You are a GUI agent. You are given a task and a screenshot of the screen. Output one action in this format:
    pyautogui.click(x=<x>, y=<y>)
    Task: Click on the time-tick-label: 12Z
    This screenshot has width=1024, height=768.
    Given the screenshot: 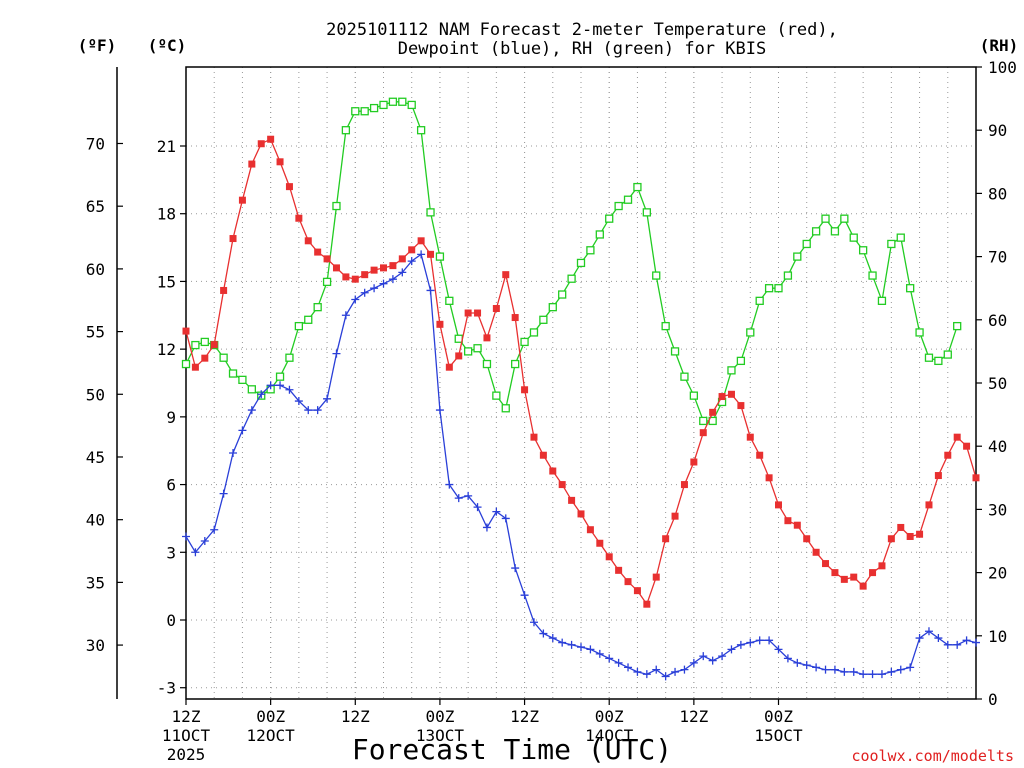 What is the action you would take?
    pyautogui.click(x=355, y=716)
    